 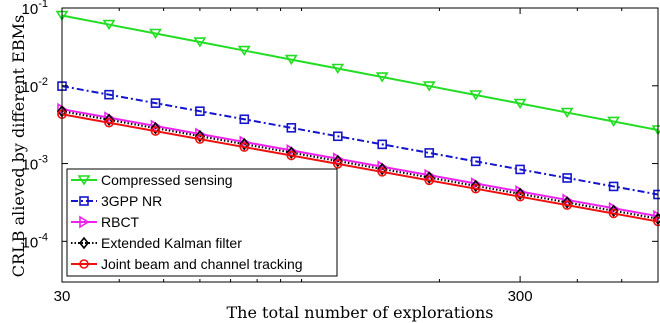 I want to click on legend-box, so click(x=202, y=222).